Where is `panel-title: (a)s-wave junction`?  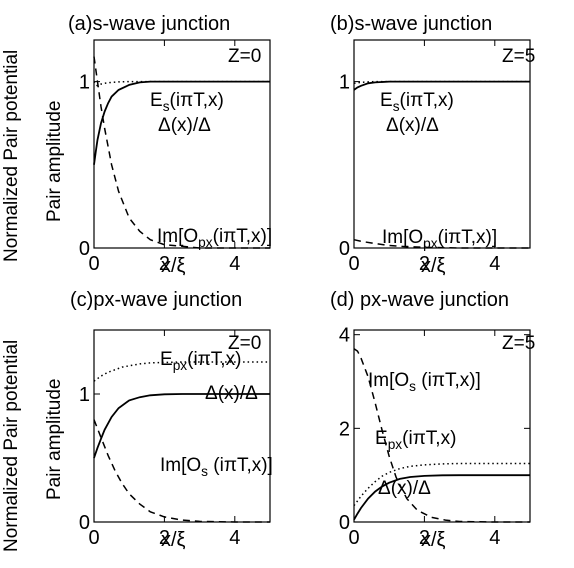 panel-title: (a)s-wave junction is located at coordinates (149, 24).